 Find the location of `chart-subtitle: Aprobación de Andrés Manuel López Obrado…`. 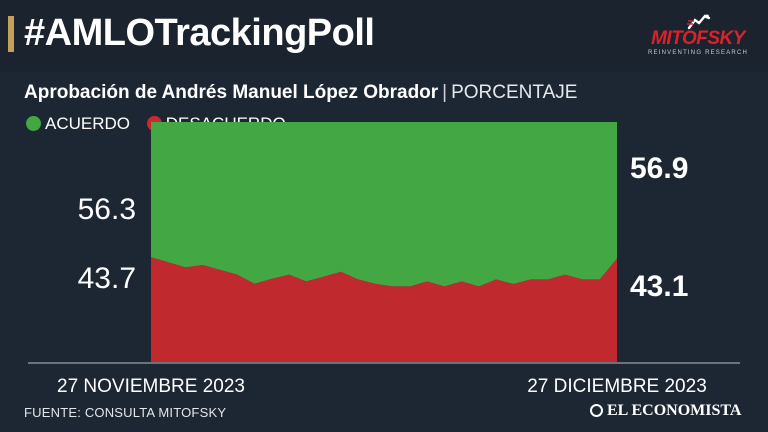

chart-subtitle: Aprobación de Andrés Manuel López Obrado… is located at coordinates (300, 93).